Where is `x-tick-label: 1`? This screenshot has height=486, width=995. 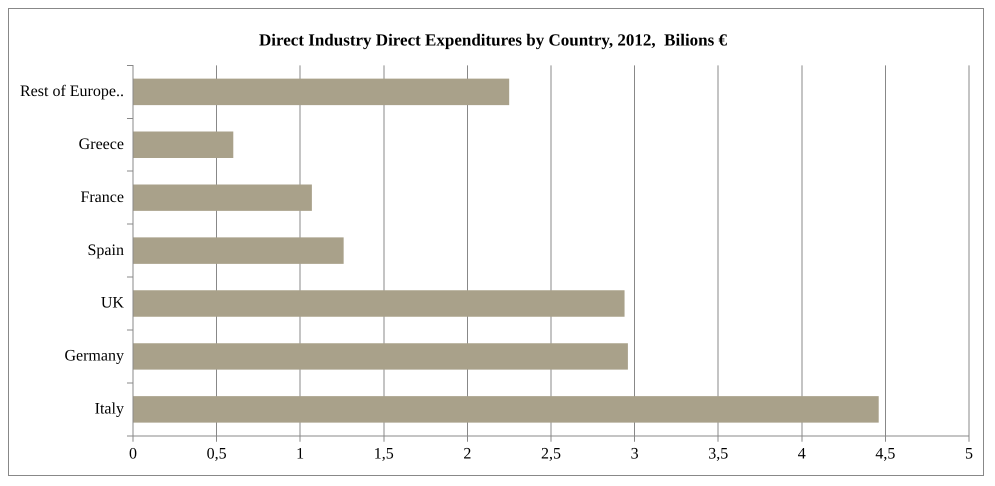
x-tick-label: 1 is located at coordinates (300, 454).